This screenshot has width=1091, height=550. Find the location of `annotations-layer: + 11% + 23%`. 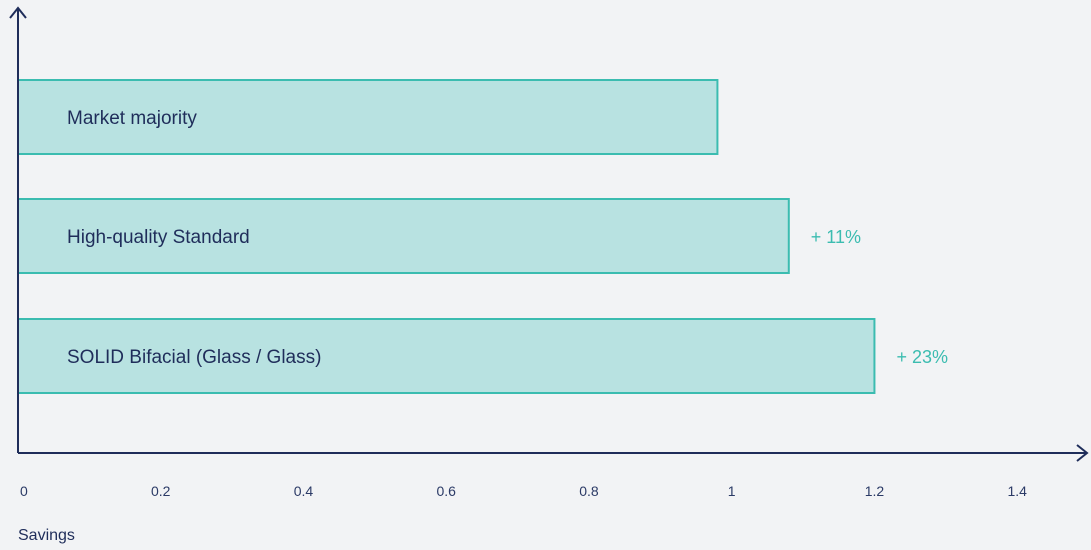

annotations-layer: + 11% + 23% is located at coordinates (879, 297).